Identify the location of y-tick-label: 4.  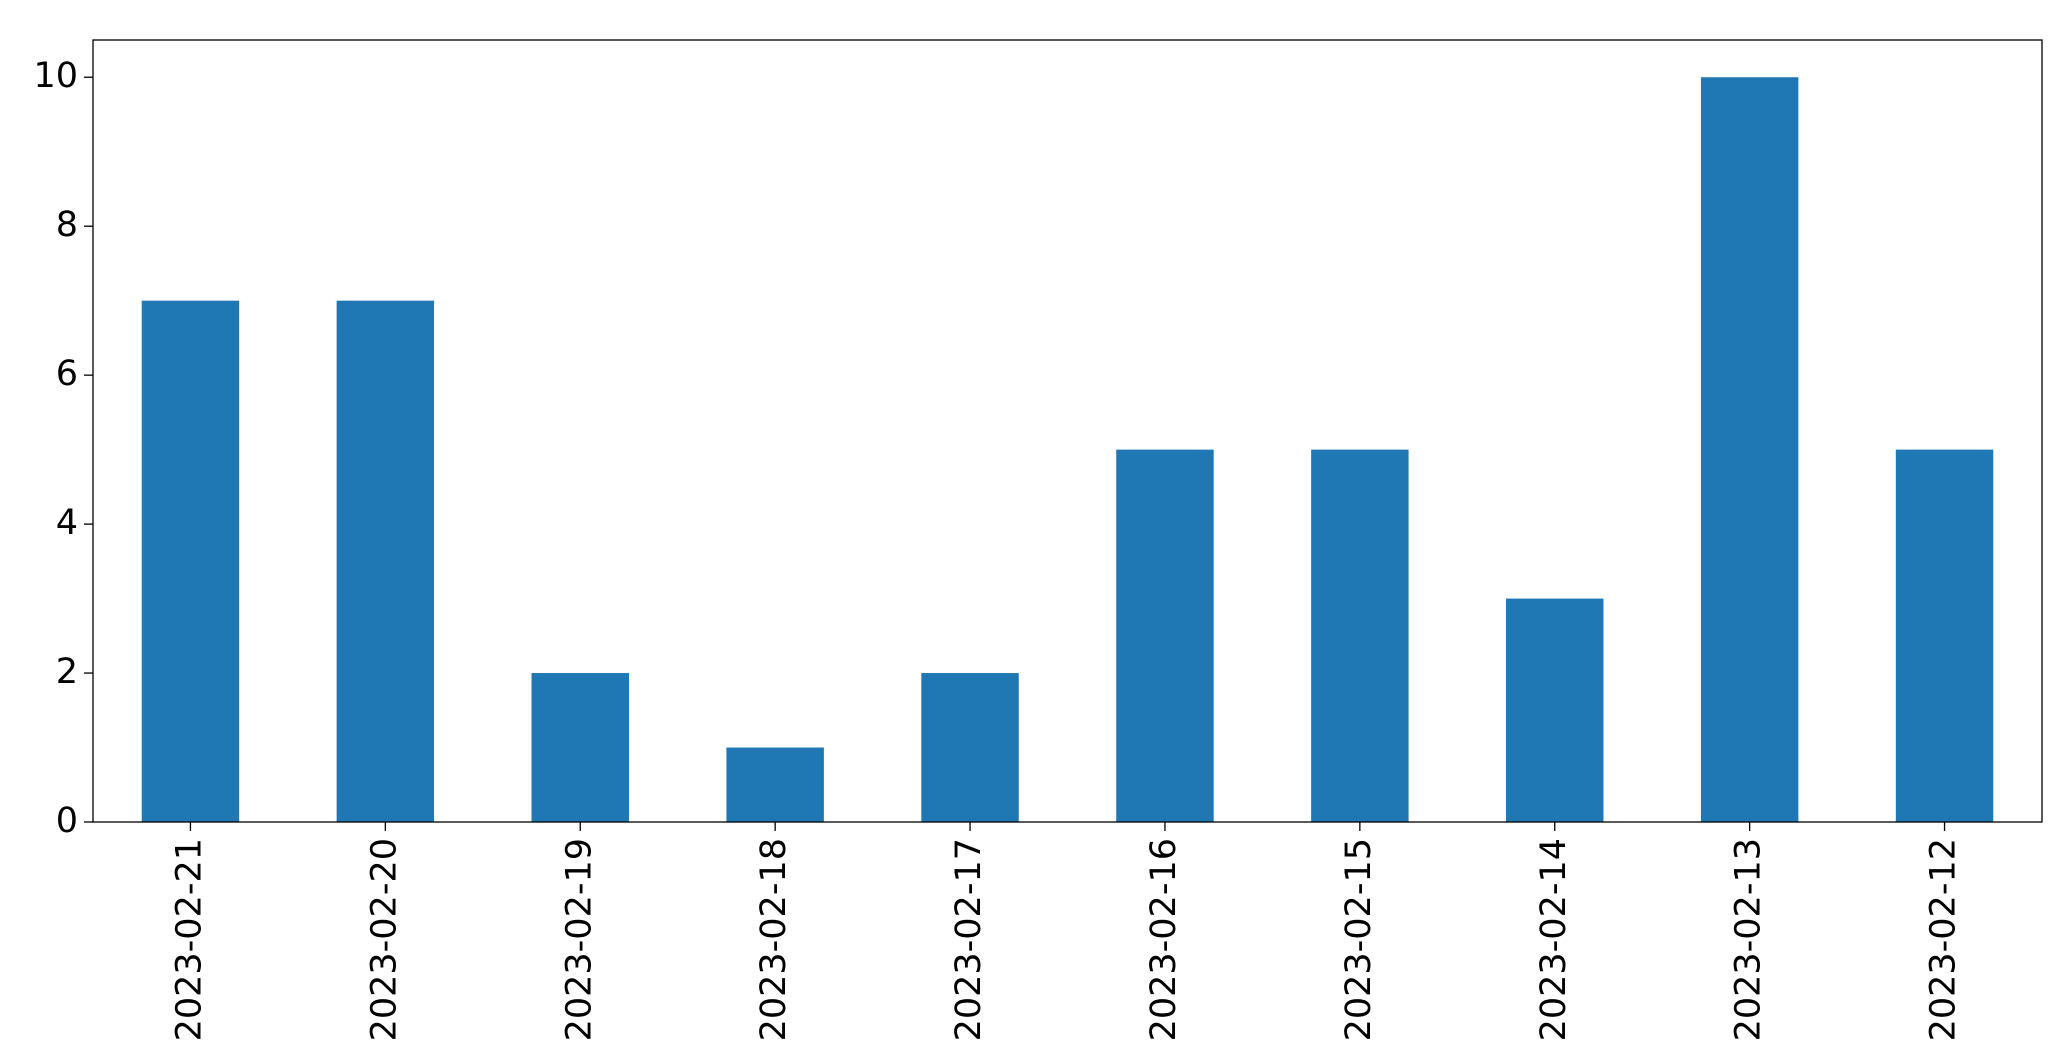
(67, 523).